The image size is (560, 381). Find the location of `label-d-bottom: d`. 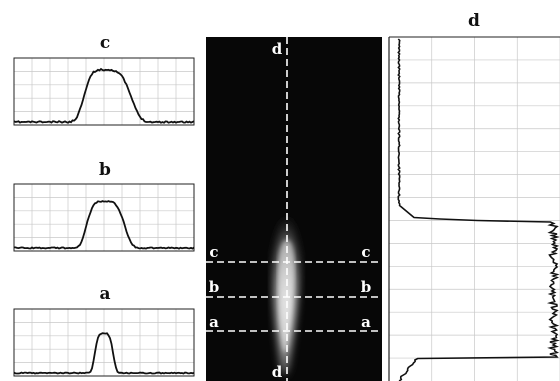

label-d-bottom: d is located at coordinates (277, 372).